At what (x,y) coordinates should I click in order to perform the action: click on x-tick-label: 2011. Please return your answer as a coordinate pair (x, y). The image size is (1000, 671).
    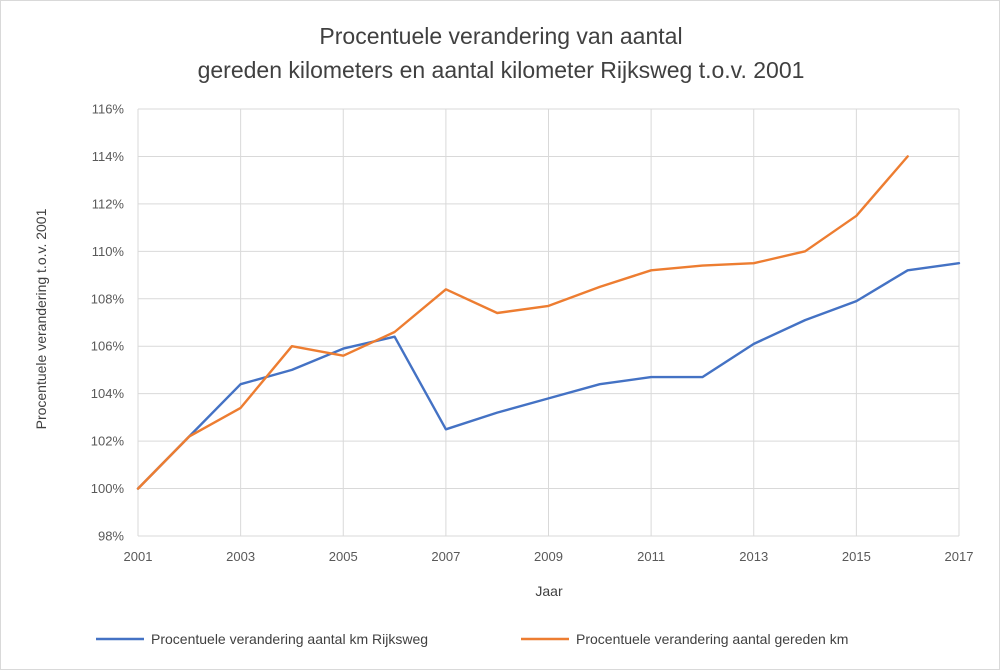
    Looking at the image, I should click on (651, 556).